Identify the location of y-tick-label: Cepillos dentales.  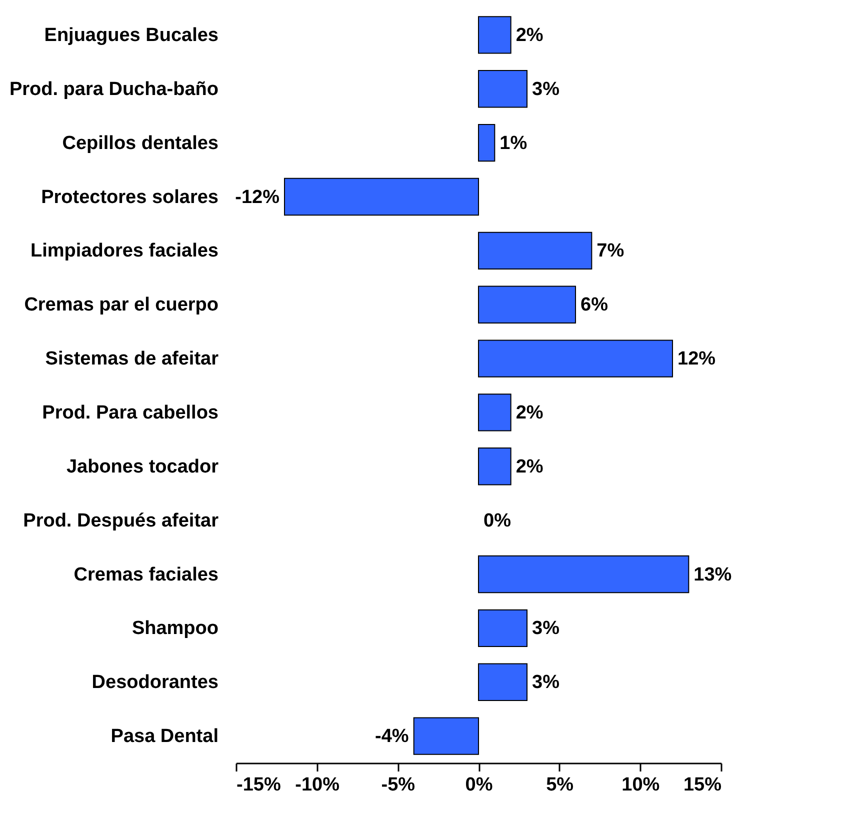
(140, 143).